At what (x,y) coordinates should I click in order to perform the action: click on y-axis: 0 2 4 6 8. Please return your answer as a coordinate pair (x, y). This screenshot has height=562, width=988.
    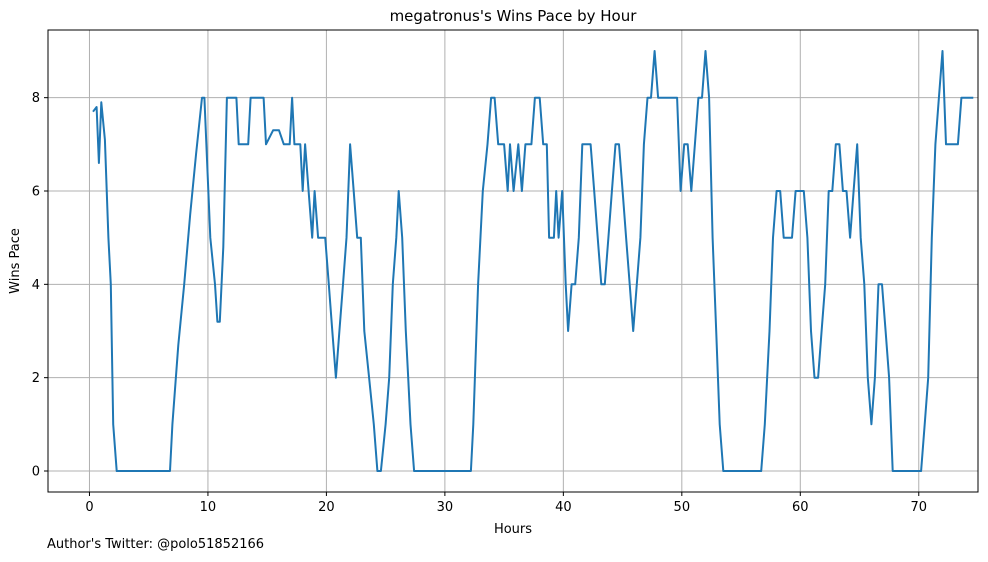
    Looking at the image, I should click on (40, 285).